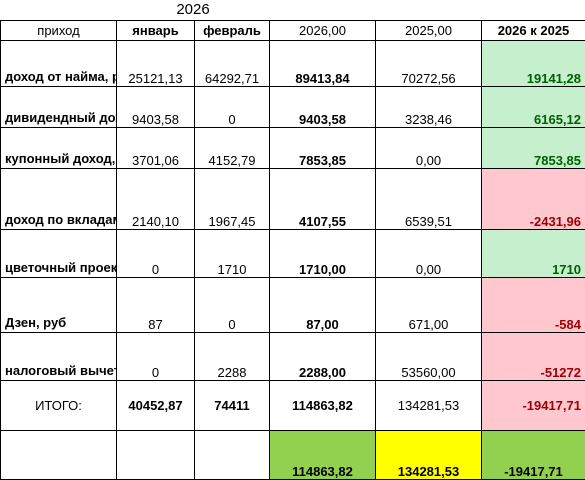 Image resolution: width=585 pixels, height=480 pixels. What do you see at coordinates (533, 356) in the screenshot?
I see `diff-cell: -51272` at bounding box center [533, 356].